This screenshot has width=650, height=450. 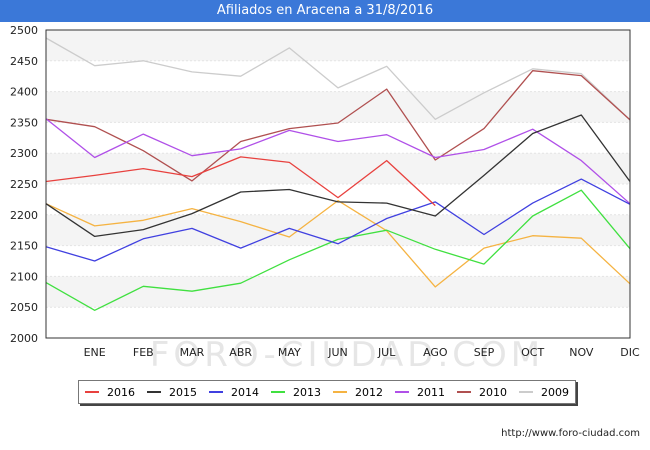 What do you see at coordinates (24, 338) in the screenshot?
I see `y-tick-label: 2000` at bounding box center [24, 338].